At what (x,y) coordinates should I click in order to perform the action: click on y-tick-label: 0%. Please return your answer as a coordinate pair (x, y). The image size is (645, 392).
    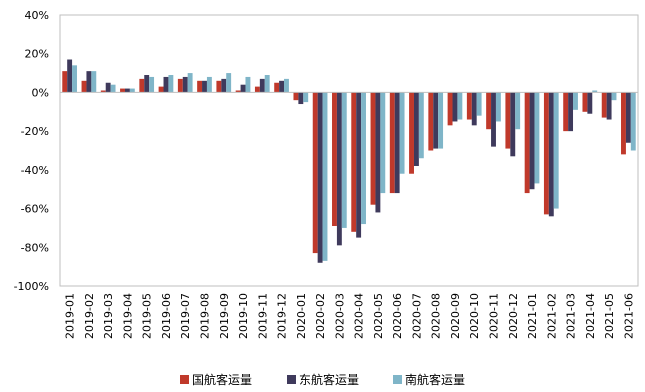
    Looking at the image, I should click on (40, 92).